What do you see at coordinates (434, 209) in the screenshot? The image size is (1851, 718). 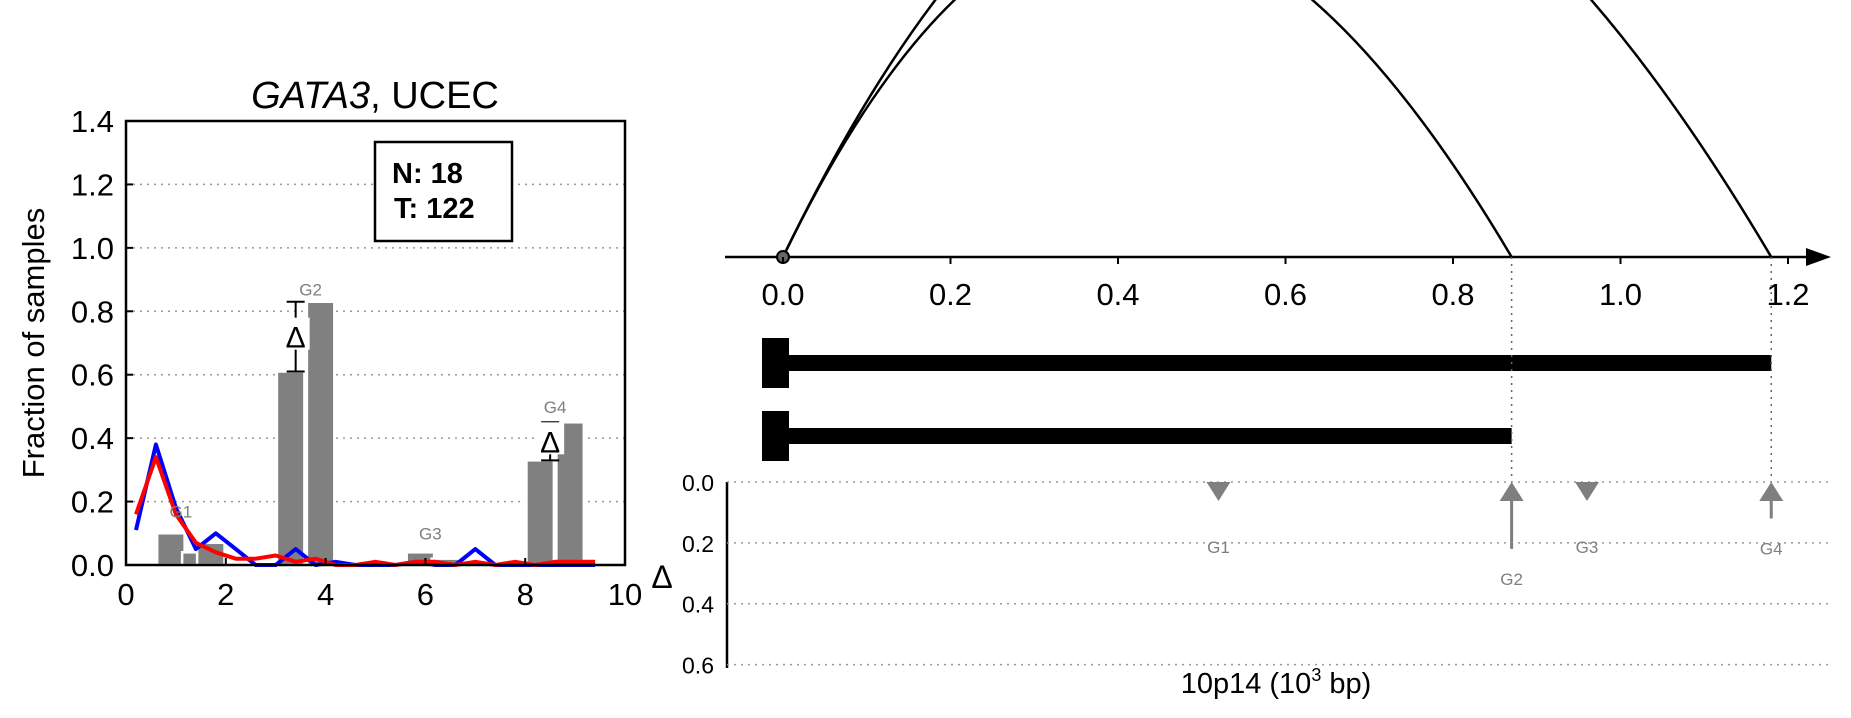 I see `legend-tumor-count: T: 122` at bounding box center [434, 209].